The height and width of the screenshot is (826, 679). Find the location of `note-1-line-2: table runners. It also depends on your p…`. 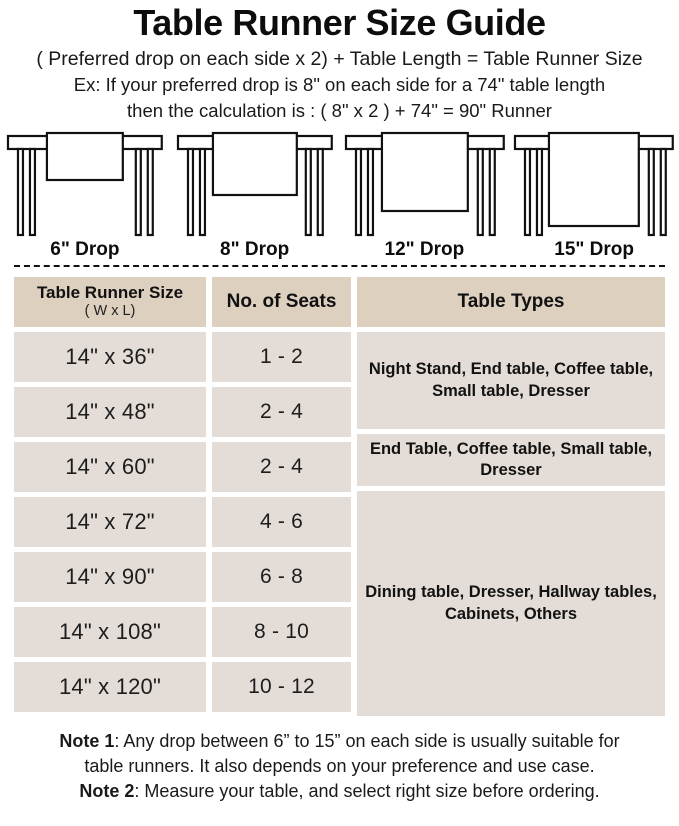

note-1-line-2: table runners. It also depends on your p… is located at coordinates (339, 766).